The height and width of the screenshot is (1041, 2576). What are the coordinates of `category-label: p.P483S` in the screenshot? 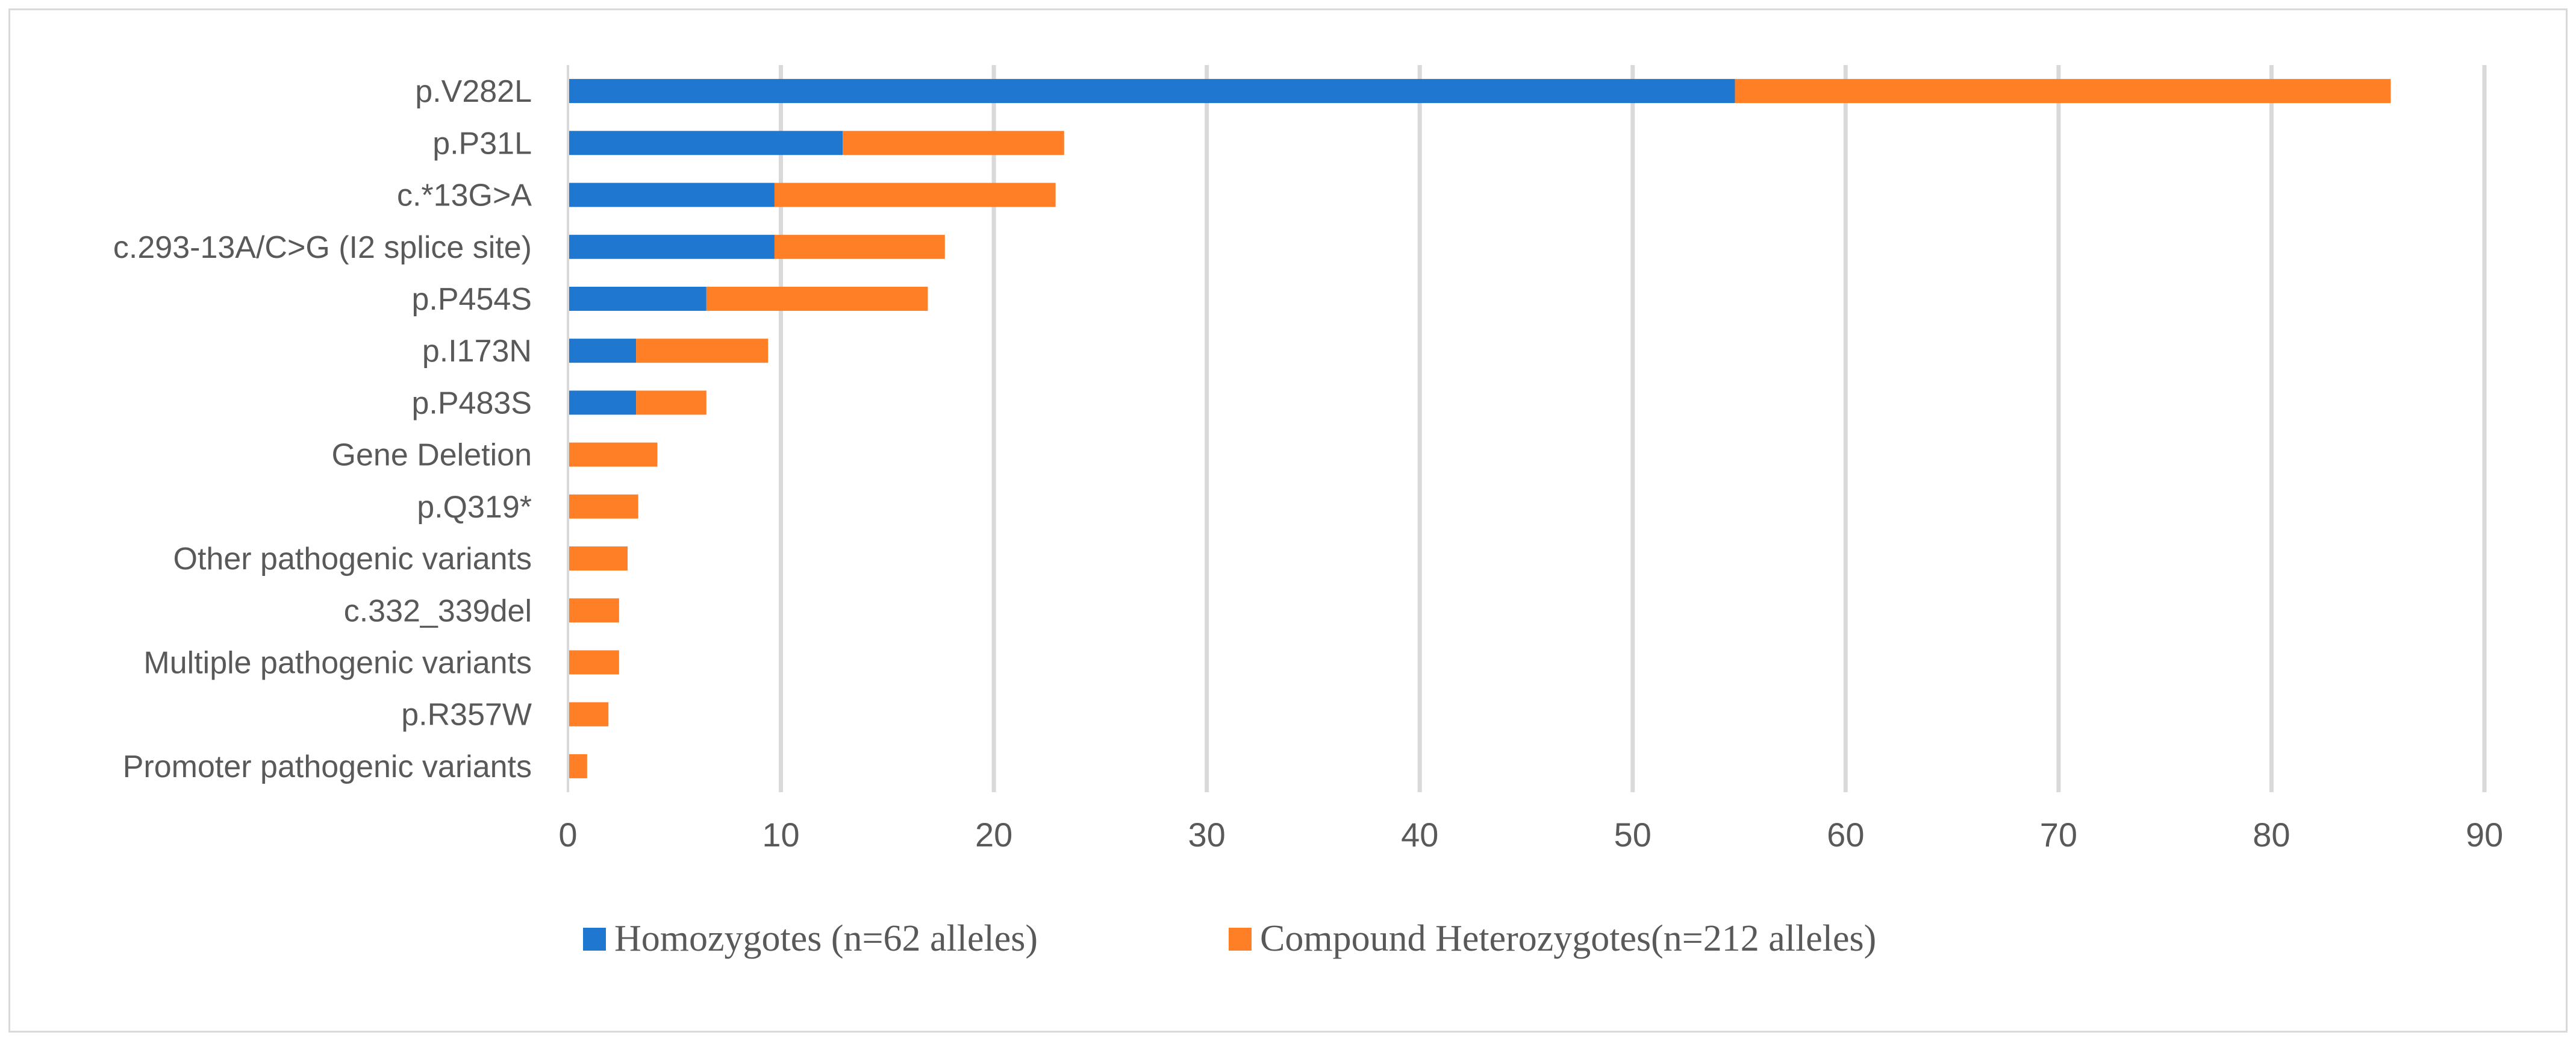 It's located at (472, 403).